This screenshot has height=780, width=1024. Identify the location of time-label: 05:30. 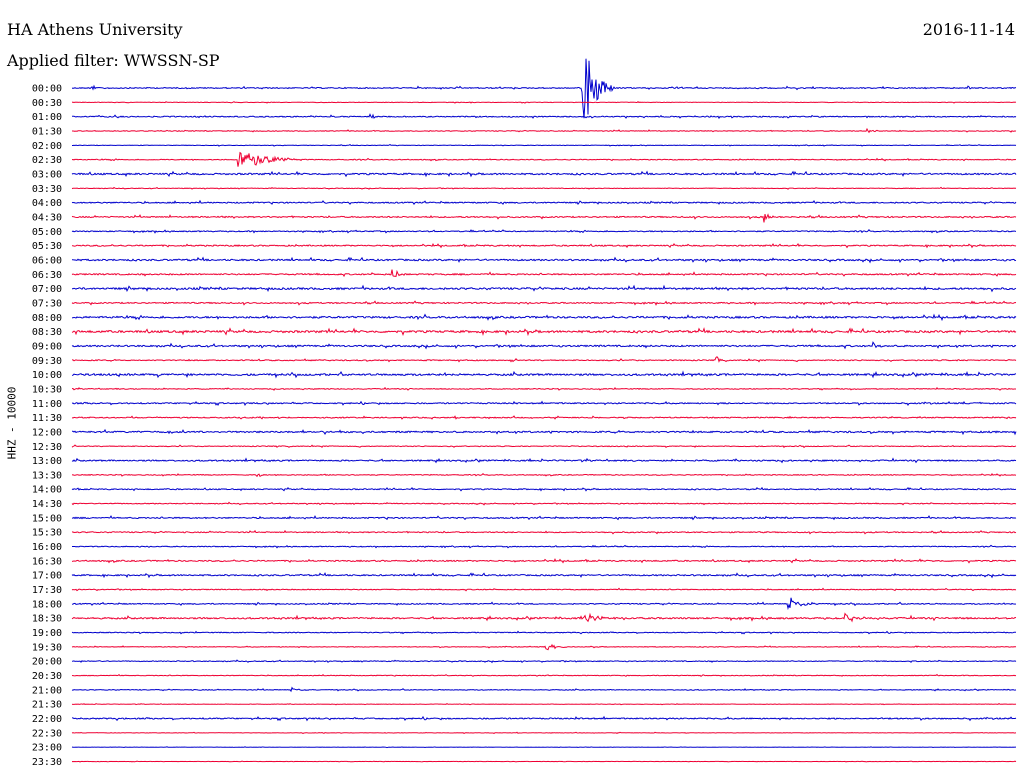
(47, 246).